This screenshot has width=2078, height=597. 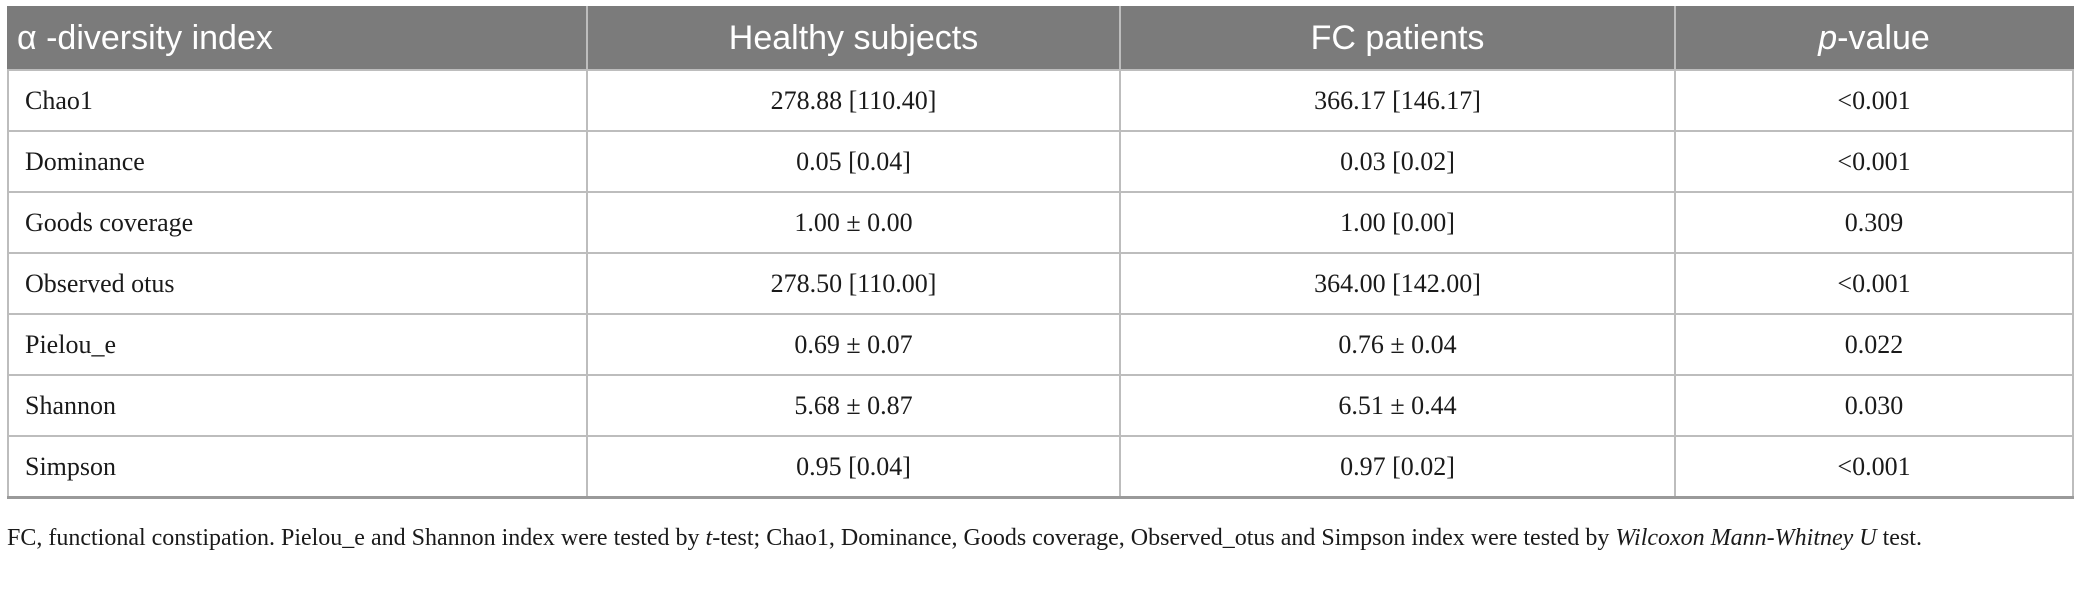 What do you see at coordinates (1746, 538) in the screenshot?
I see `footnote-wilcoxon-italic: Wilcoxon Mann-Whitney U` at bounding box center [1746, 538].